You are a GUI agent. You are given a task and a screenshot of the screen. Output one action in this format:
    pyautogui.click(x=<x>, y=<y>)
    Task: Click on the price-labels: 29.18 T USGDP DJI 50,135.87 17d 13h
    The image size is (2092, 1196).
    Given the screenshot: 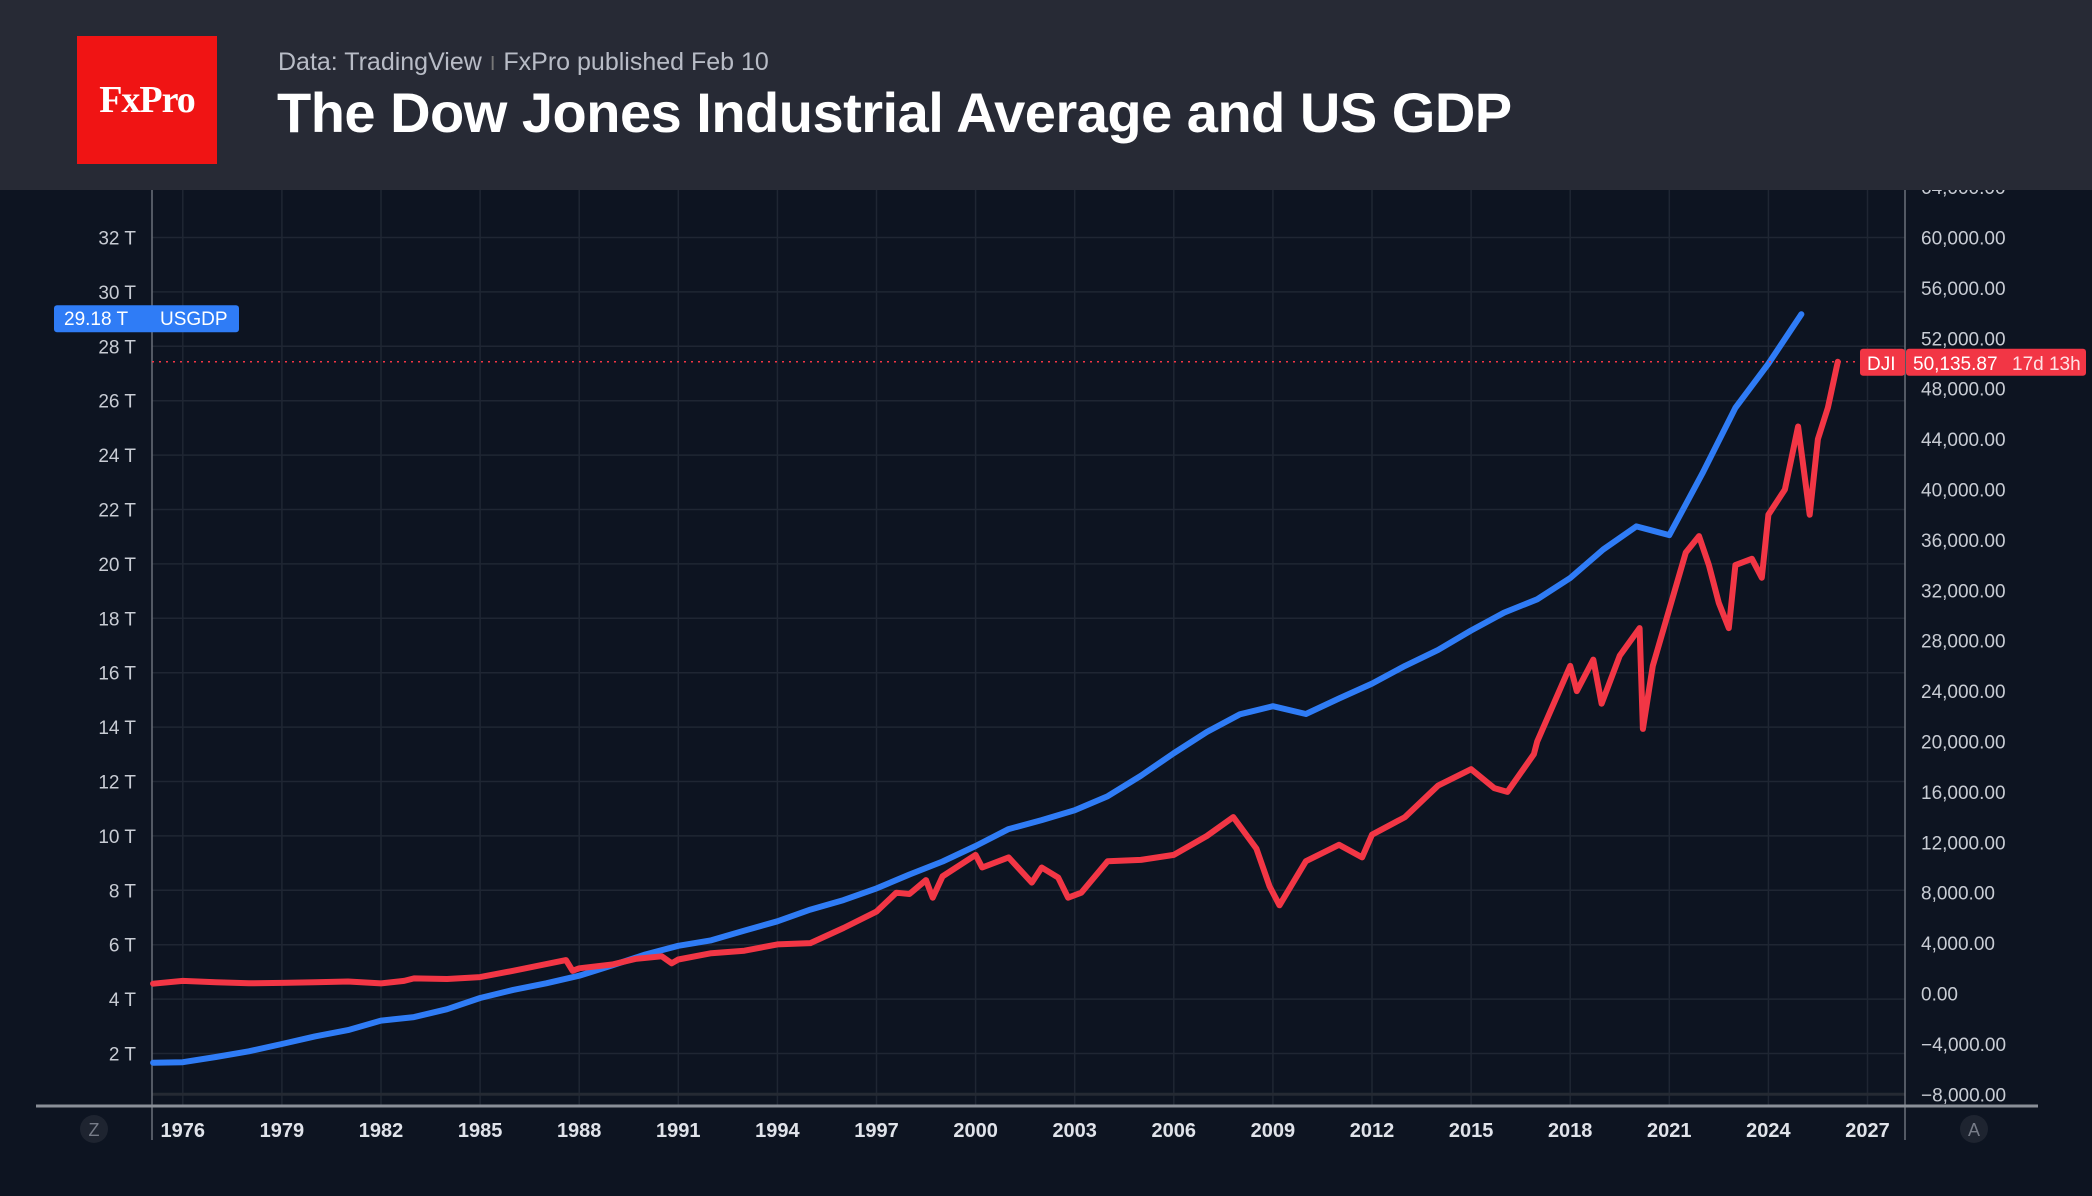 What is the action you would take?
    pyautogui.click(x=1070, y=340)
    